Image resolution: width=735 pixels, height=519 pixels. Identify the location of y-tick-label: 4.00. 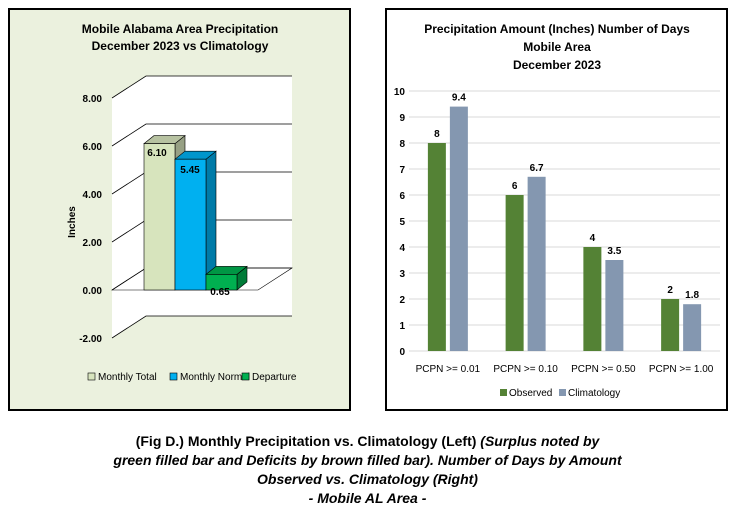
(93, 195).